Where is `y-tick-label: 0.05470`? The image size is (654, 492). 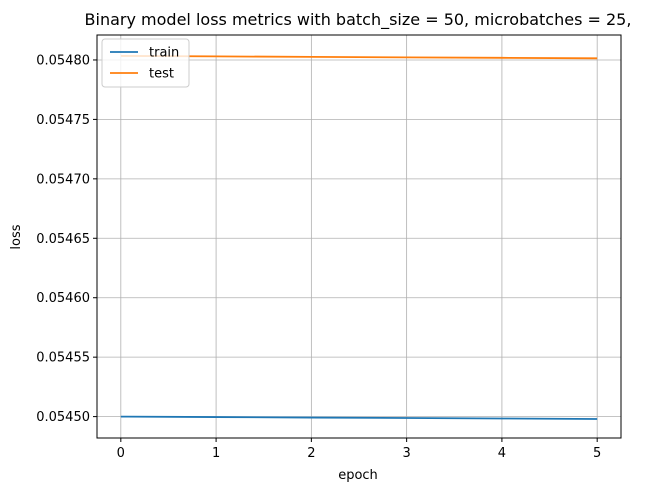 y-tick-label: 0.05470 is located at coordinates (63, 179).